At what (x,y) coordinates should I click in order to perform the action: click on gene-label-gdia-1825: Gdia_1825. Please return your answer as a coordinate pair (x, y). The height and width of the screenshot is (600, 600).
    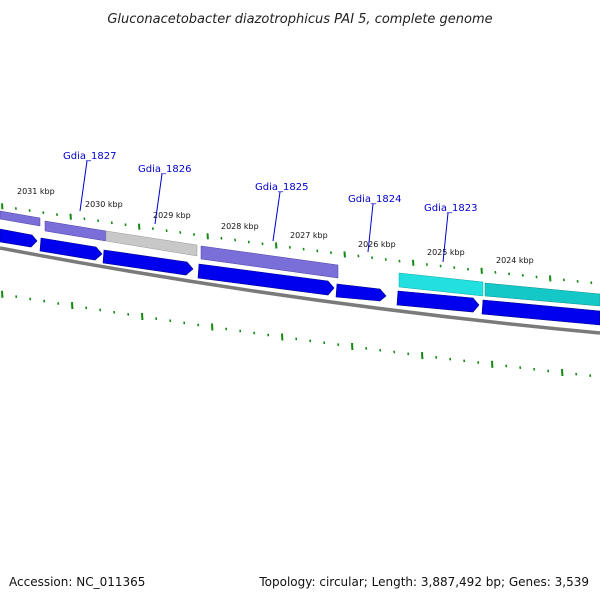
    Looking at the image, I should click on (281, 187).